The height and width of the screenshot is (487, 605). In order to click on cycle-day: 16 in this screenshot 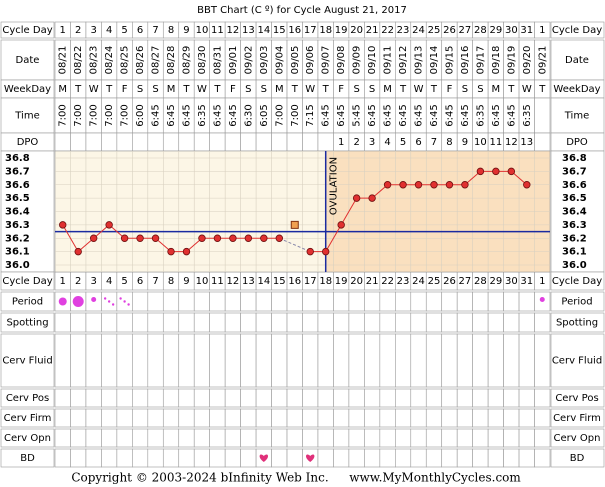, I will do `click(294, 281)`.